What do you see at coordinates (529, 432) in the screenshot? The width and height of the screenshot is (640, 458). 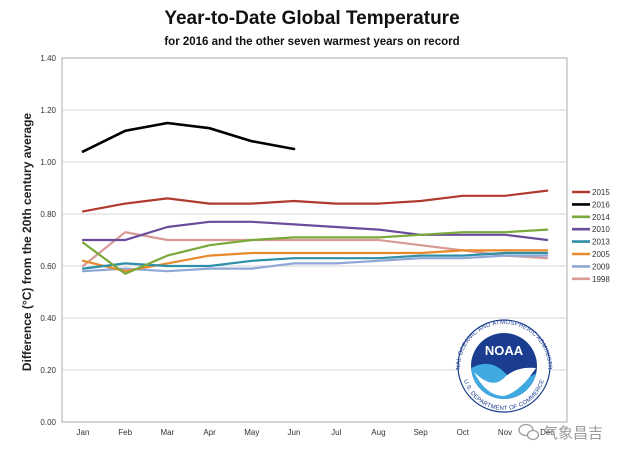 I see `wechat-icon` at bounding box center [529, 432].